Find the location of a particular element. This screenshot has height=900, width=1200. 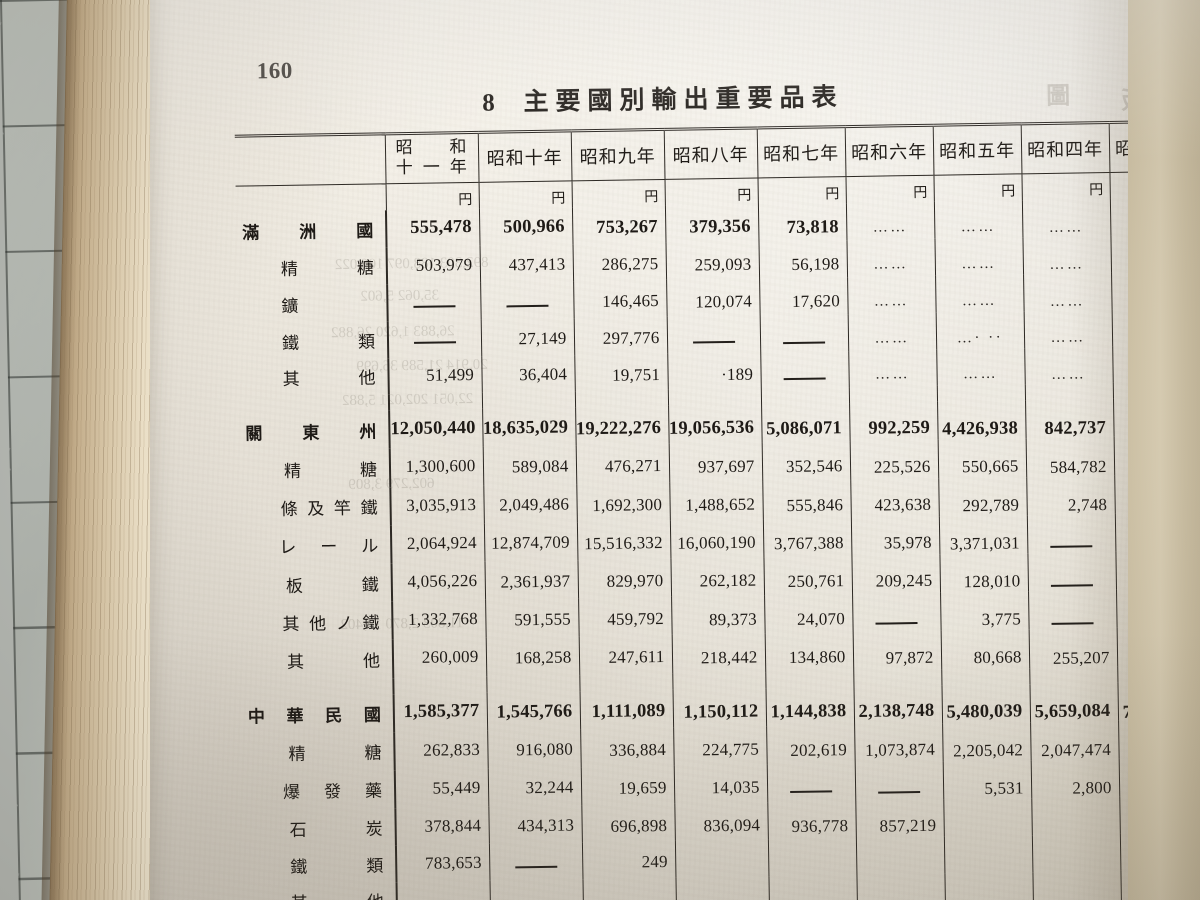

stub-char: 板 is located at coordinates (294, 586).